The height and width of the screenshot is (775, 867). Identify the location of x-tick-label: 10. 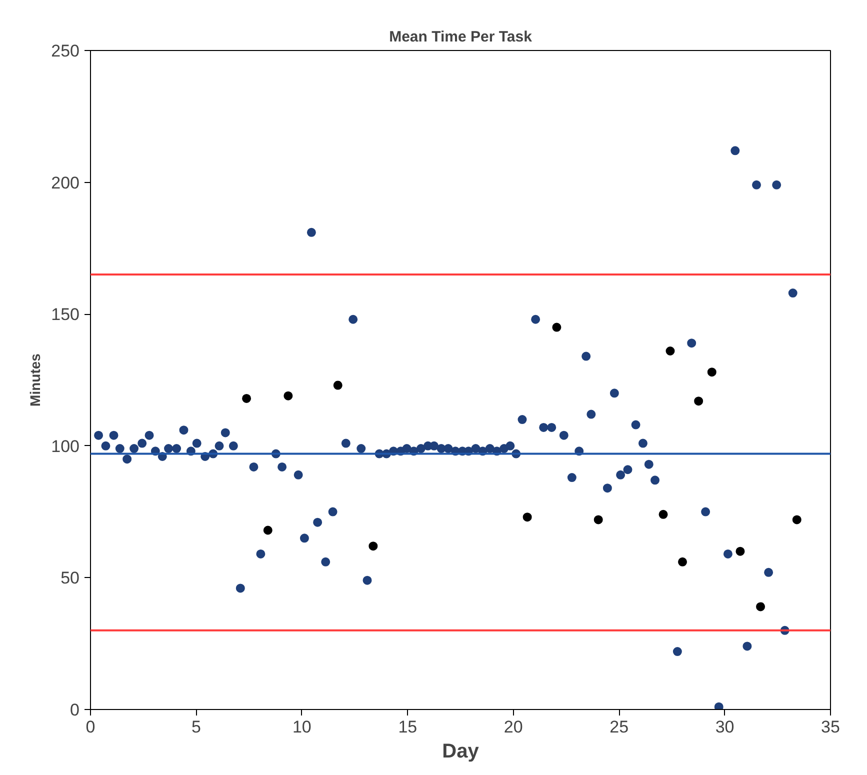
(302, 727).